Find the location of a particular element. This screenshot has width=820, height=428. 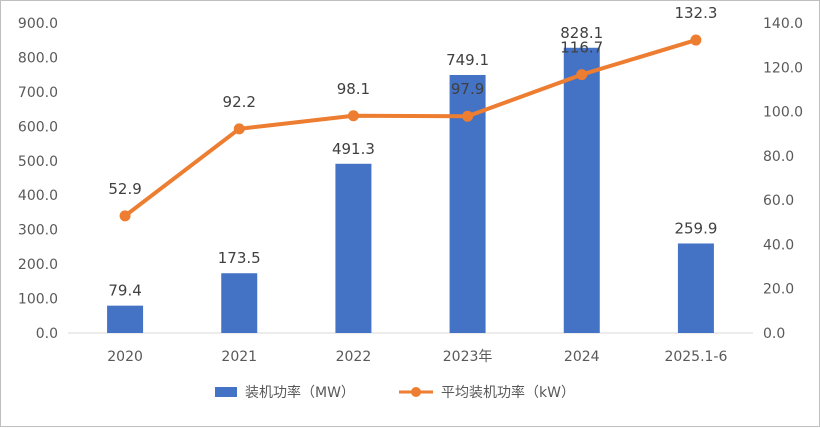

bar-data-label: 828.1 is located at coordinates (581, 33).